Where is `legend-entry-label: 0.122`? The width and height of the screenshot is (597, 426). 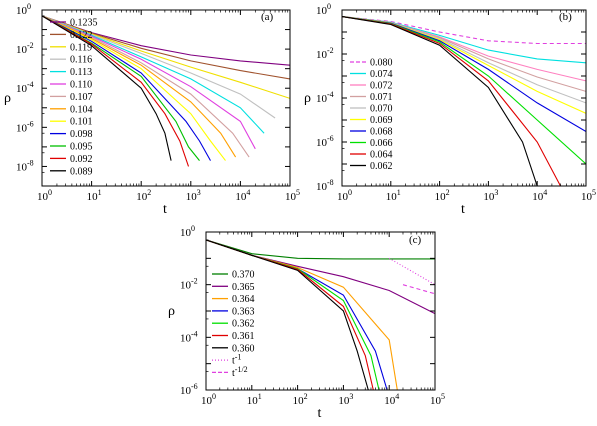 legend-entry-label: 0.122 is located at coordinates (81, 35).